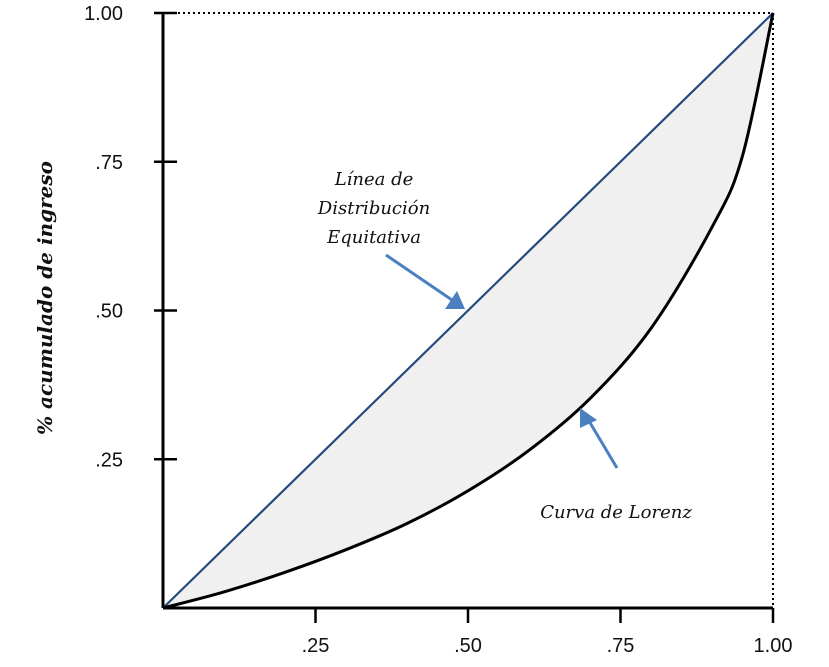  Describe the element at coordinates (455, 300) in the screenshot. I see `annotation-equality-arrowhead` at that location.